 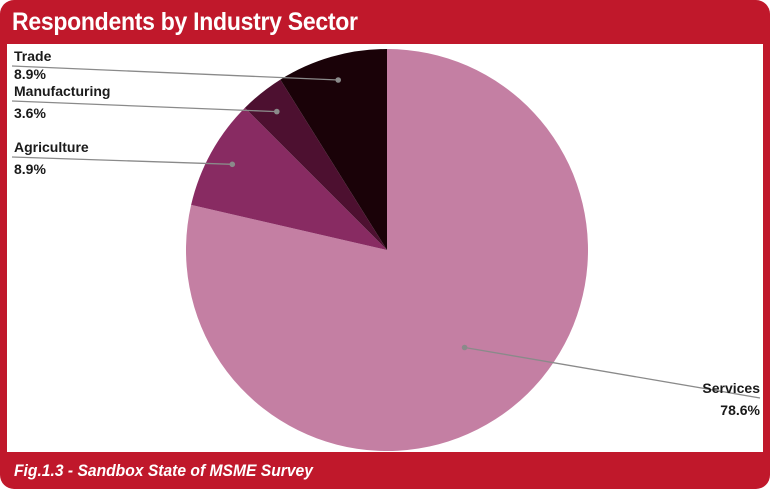 I want to click on pie-slice-trade, so click(x=333, y=149).